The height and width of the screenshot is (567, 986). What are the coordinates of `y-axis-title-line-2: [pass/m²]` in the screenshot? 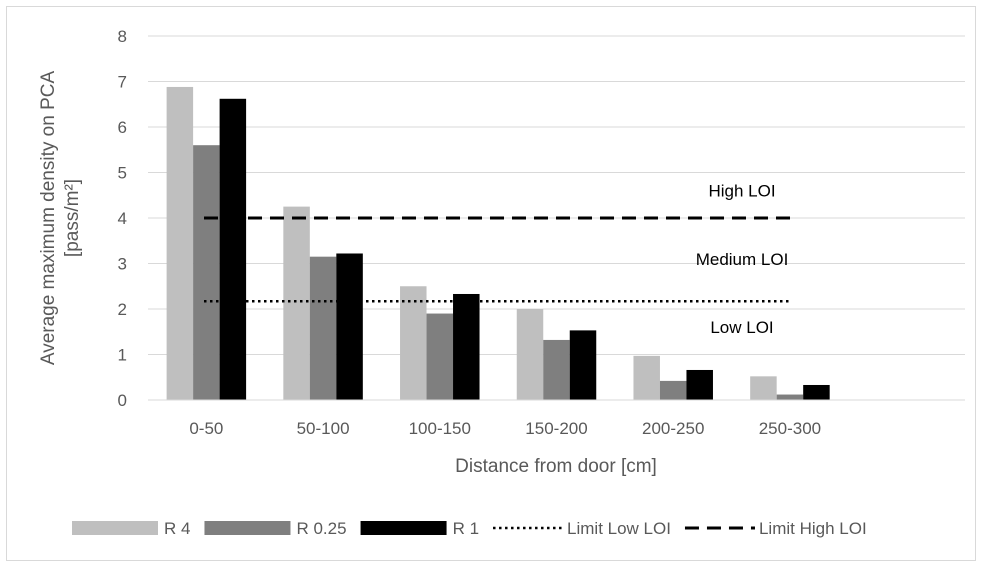 It's located at (72, 218).